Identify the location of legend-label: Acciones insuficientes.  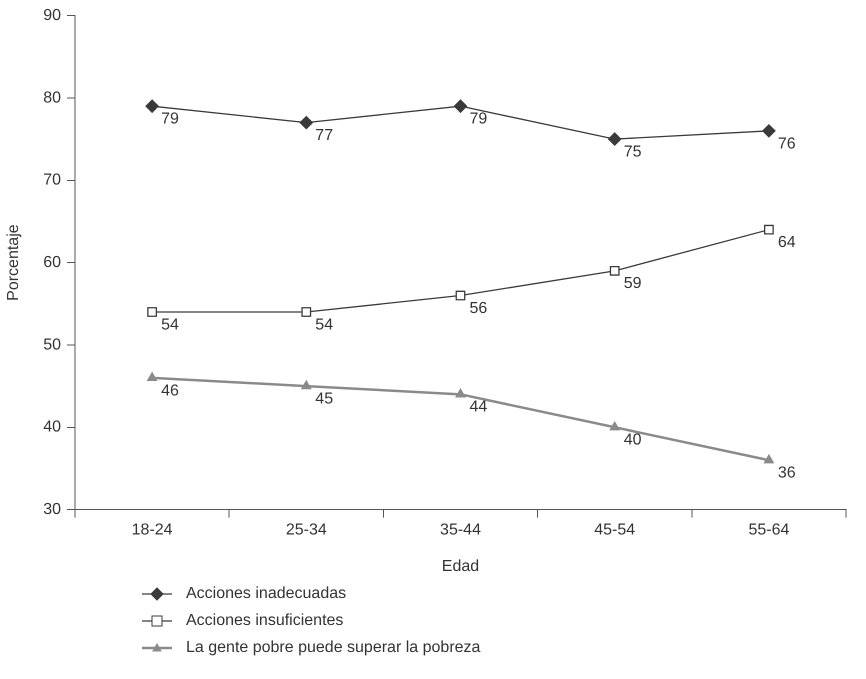
(265, 621).